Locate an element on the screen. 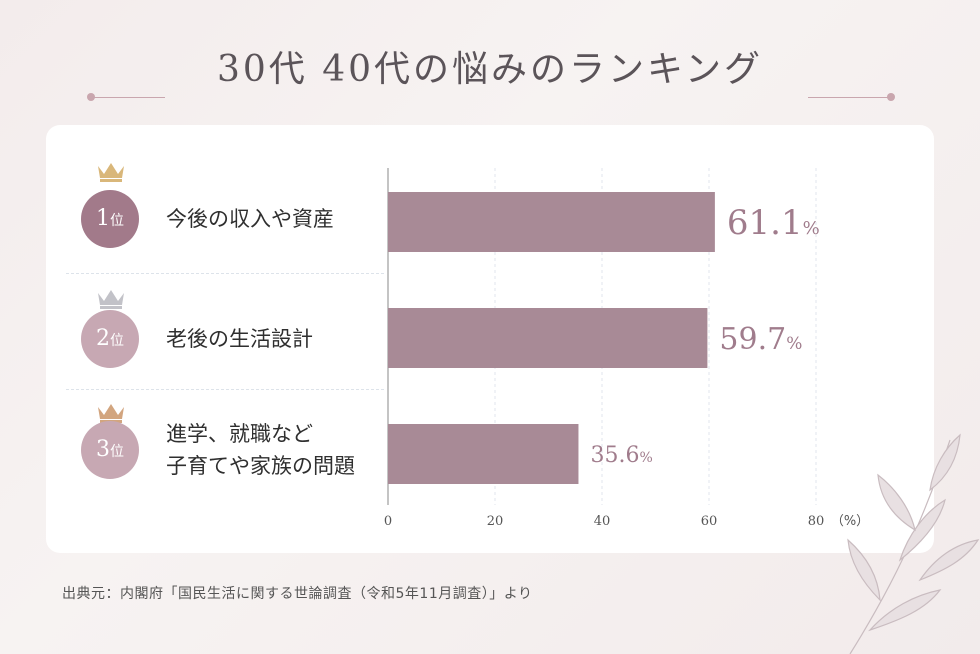 The width and height of the screenshot is (980, 654). x-tick-label: 80 is located at coordinates (816, 521).